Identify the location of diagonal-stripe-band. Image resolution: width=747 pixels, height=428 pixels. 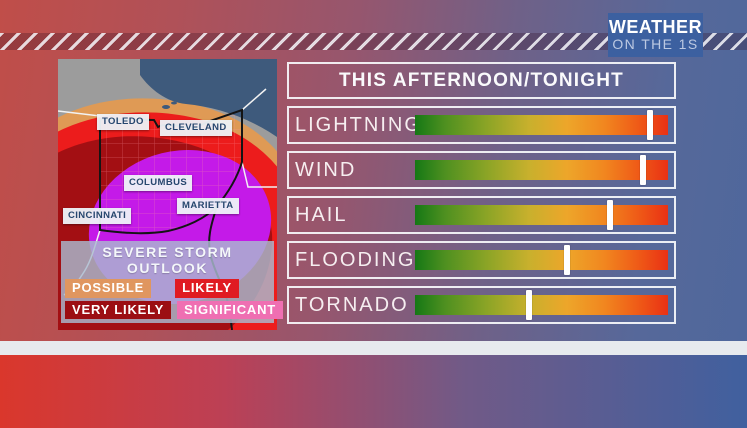
(373, 41).